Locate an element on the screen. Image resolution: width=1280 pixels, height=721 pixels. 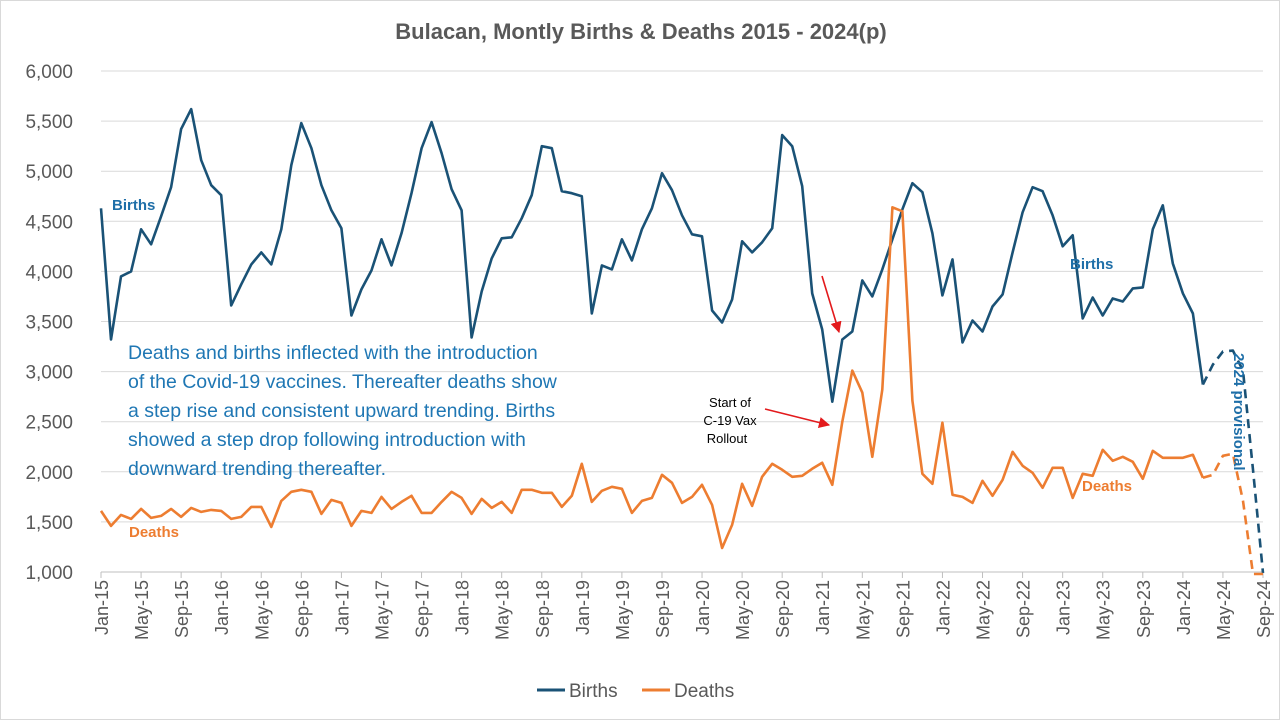
x-tick-label: May-21 is located at coordinates (863, 610).